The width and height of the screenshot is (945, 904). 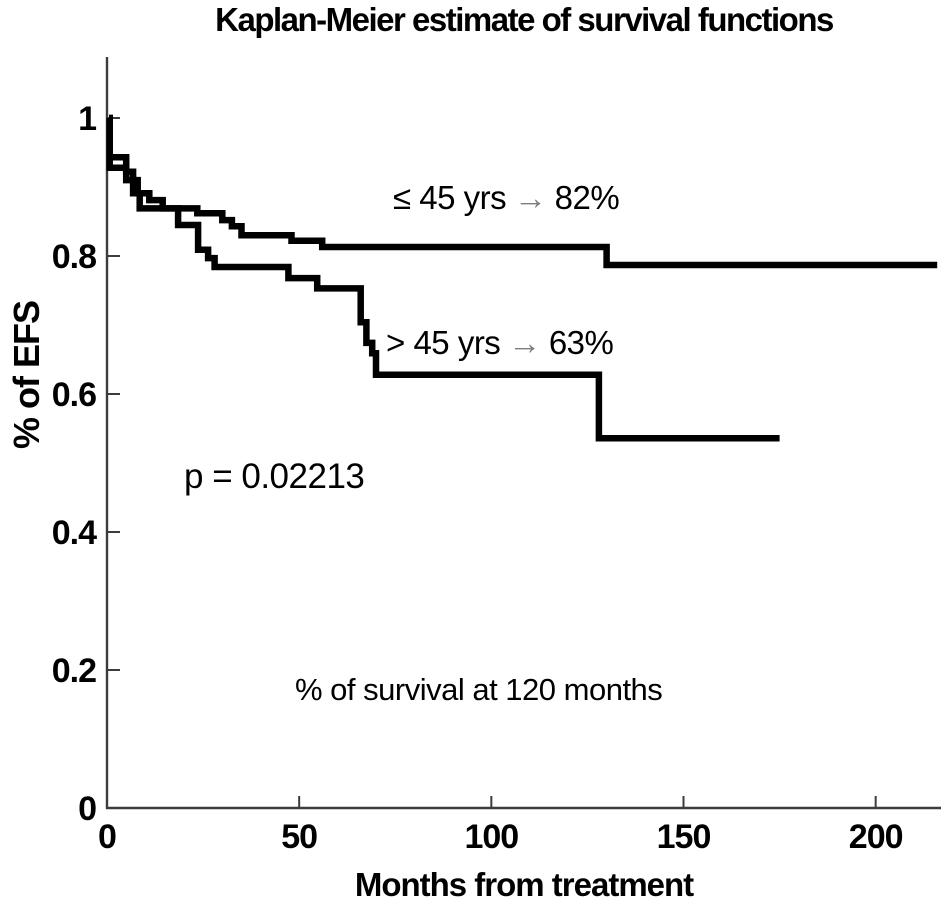 What do you see at coordinates (524, 884) in the screenshot?
I see `x-axis-label: Months from treatment` at bounding box center [524, 884].